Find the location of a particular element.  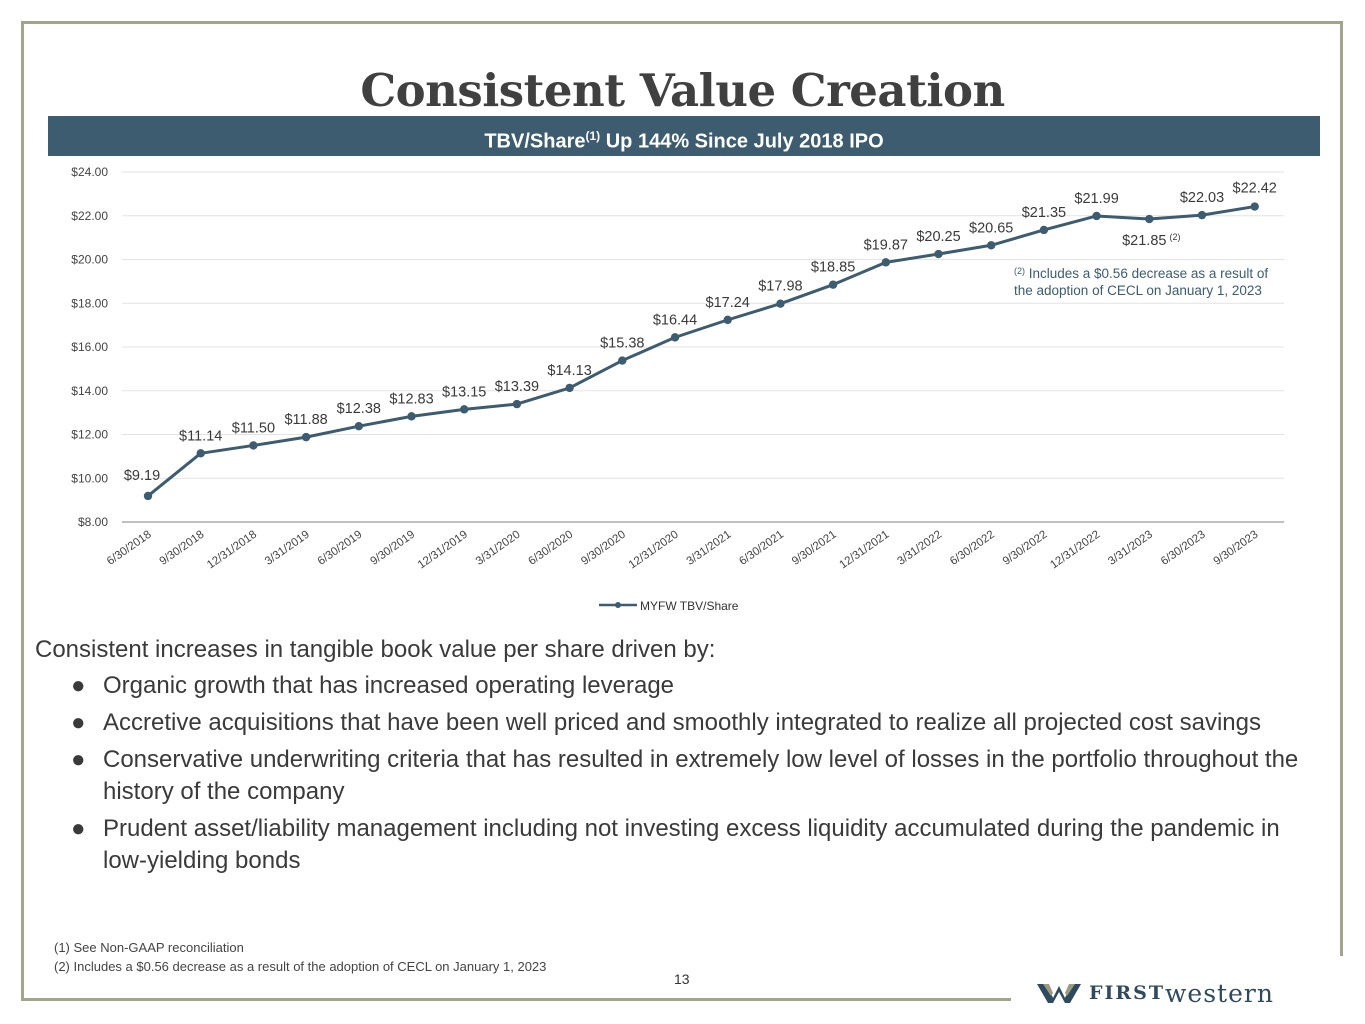

frame-bottom is located at coordinates (516, 999).